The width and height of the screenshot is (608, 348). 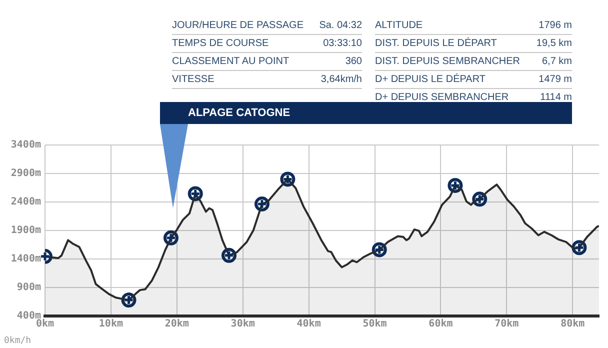 I want to click on text: DIST. DEPUIS LE DÉPART, so click(x=436, y=43).